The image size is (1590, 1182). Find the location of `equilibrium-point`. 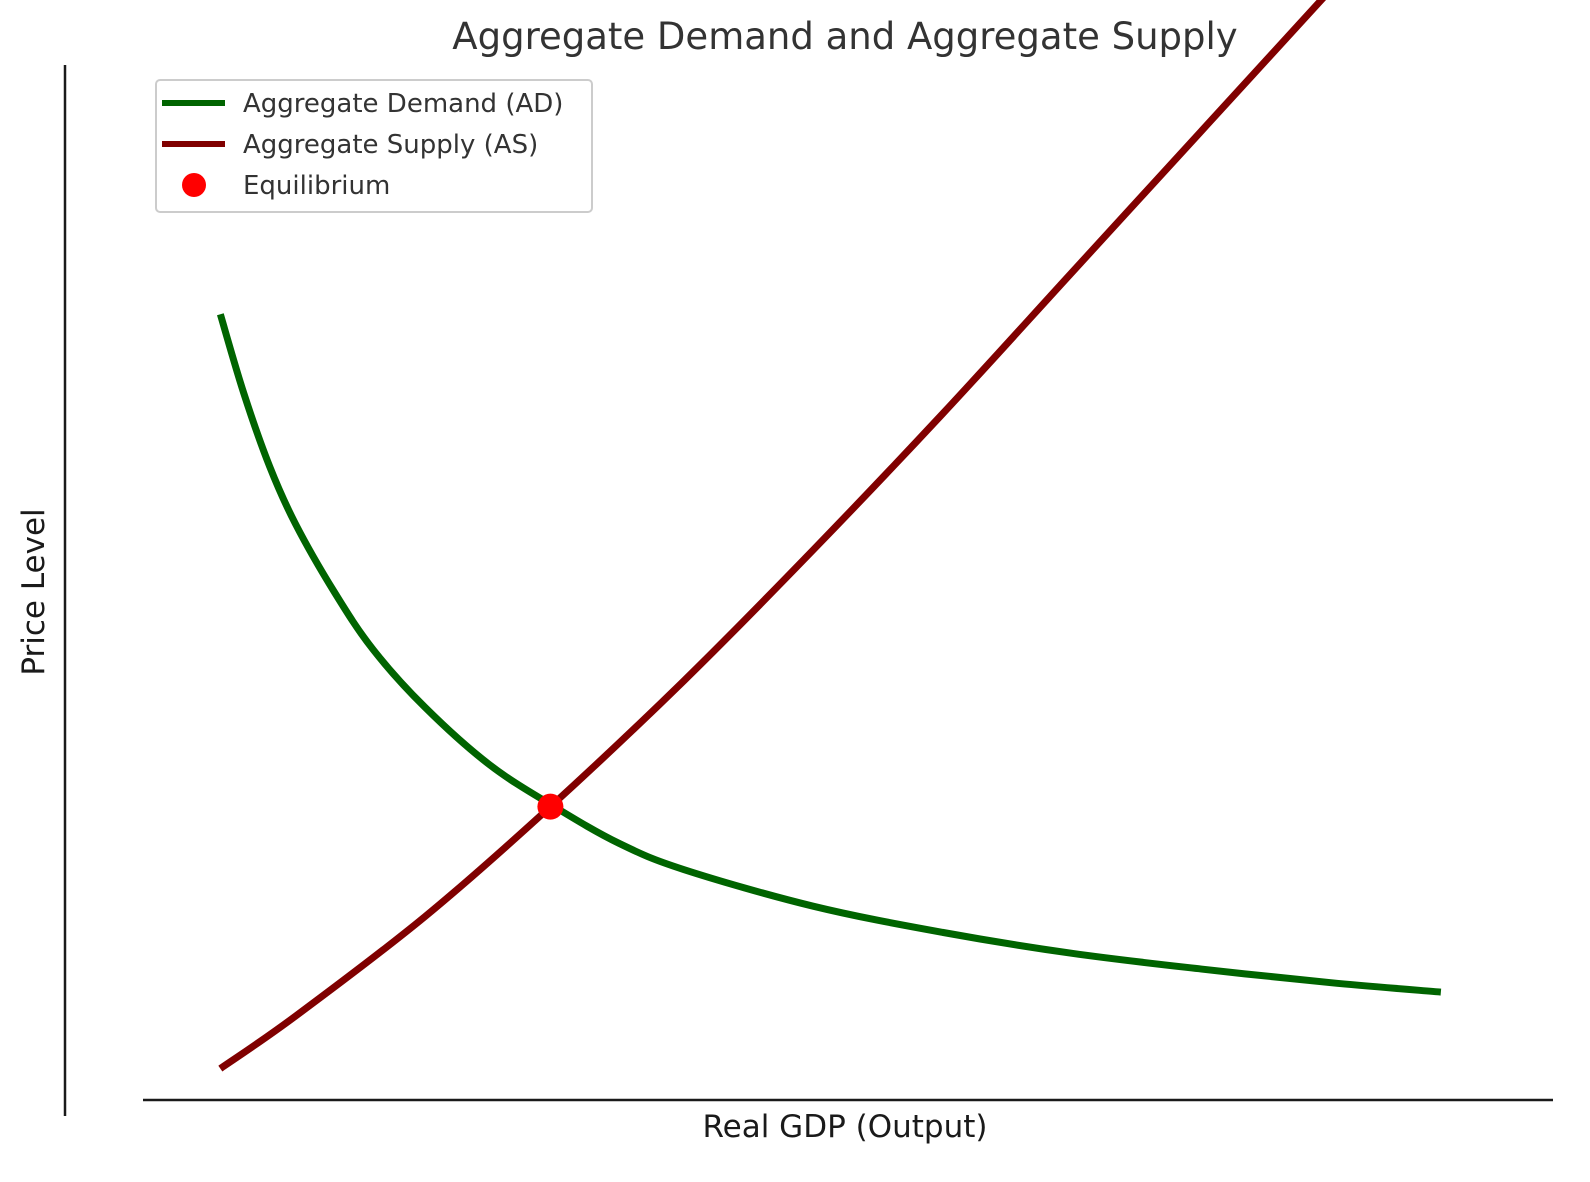

equilibrium-point is located at coordinates (550, 806).